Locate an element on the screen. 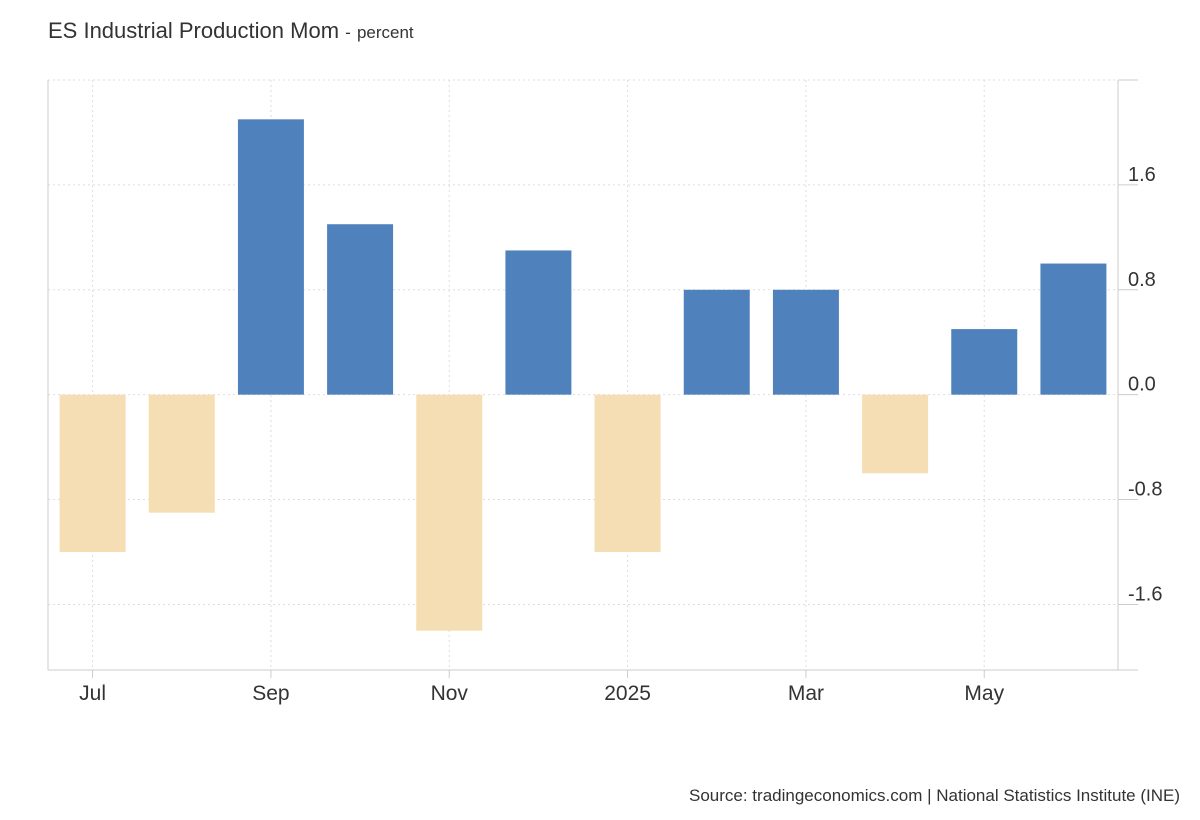  x-tick-label: 2025 is located at coordinates (627, 693).